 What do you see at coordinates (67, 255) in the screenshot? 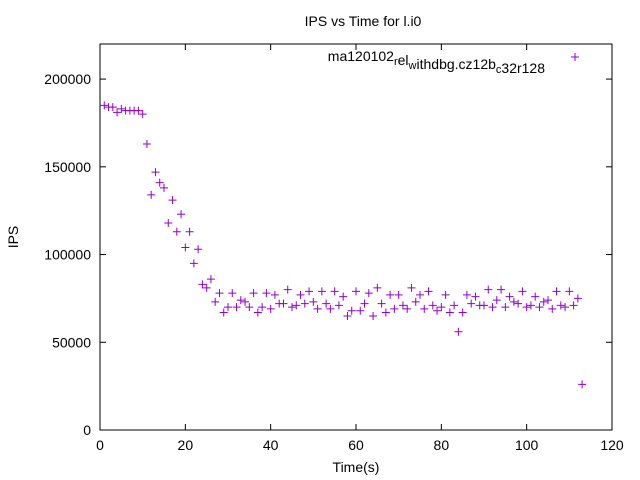
I see `y-tick-label: 100000` at bounding box center [67, 255].